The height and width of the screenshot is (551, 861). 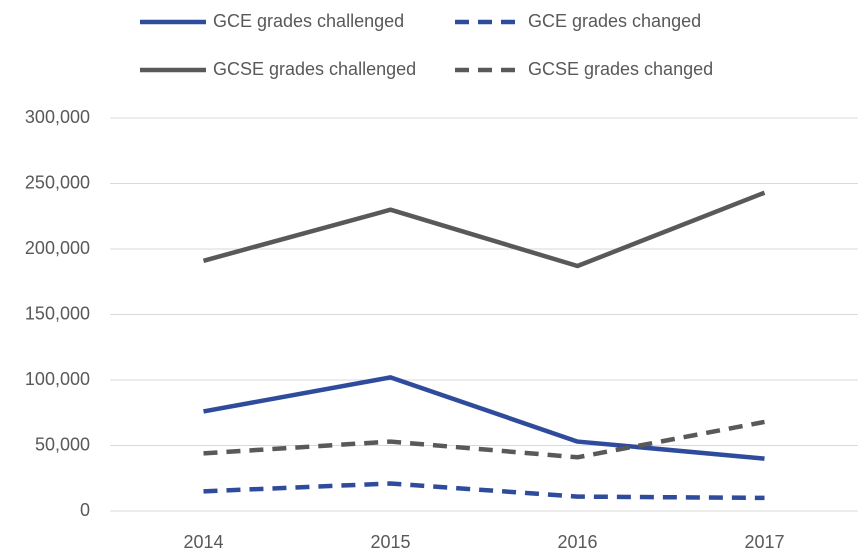 I want to click on y-tick-label: 0, so click(x=85, y=510).